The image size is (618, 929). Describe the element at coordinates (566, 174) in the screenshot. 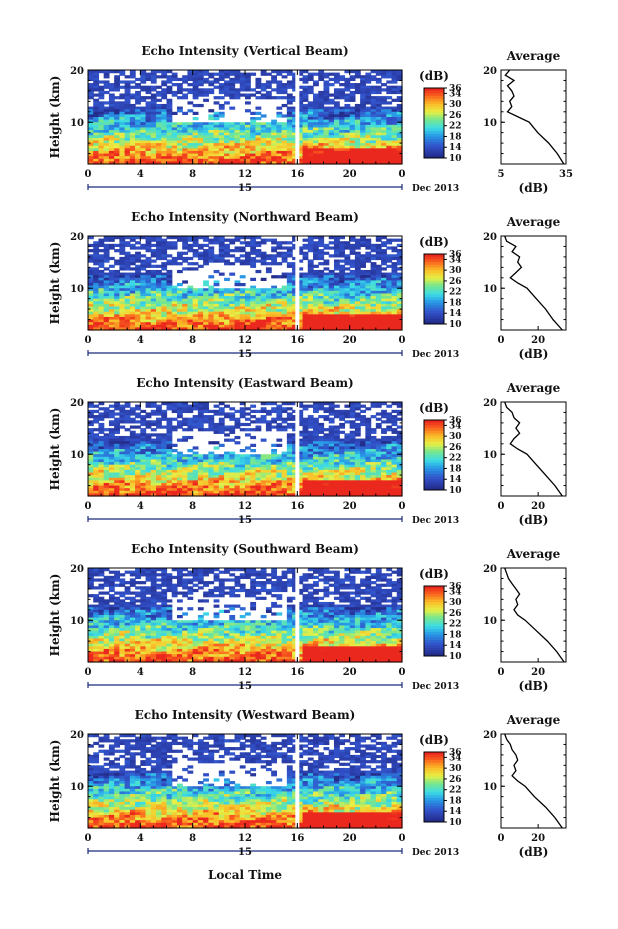

I see `profile-x-tick-label: 35` at that location.